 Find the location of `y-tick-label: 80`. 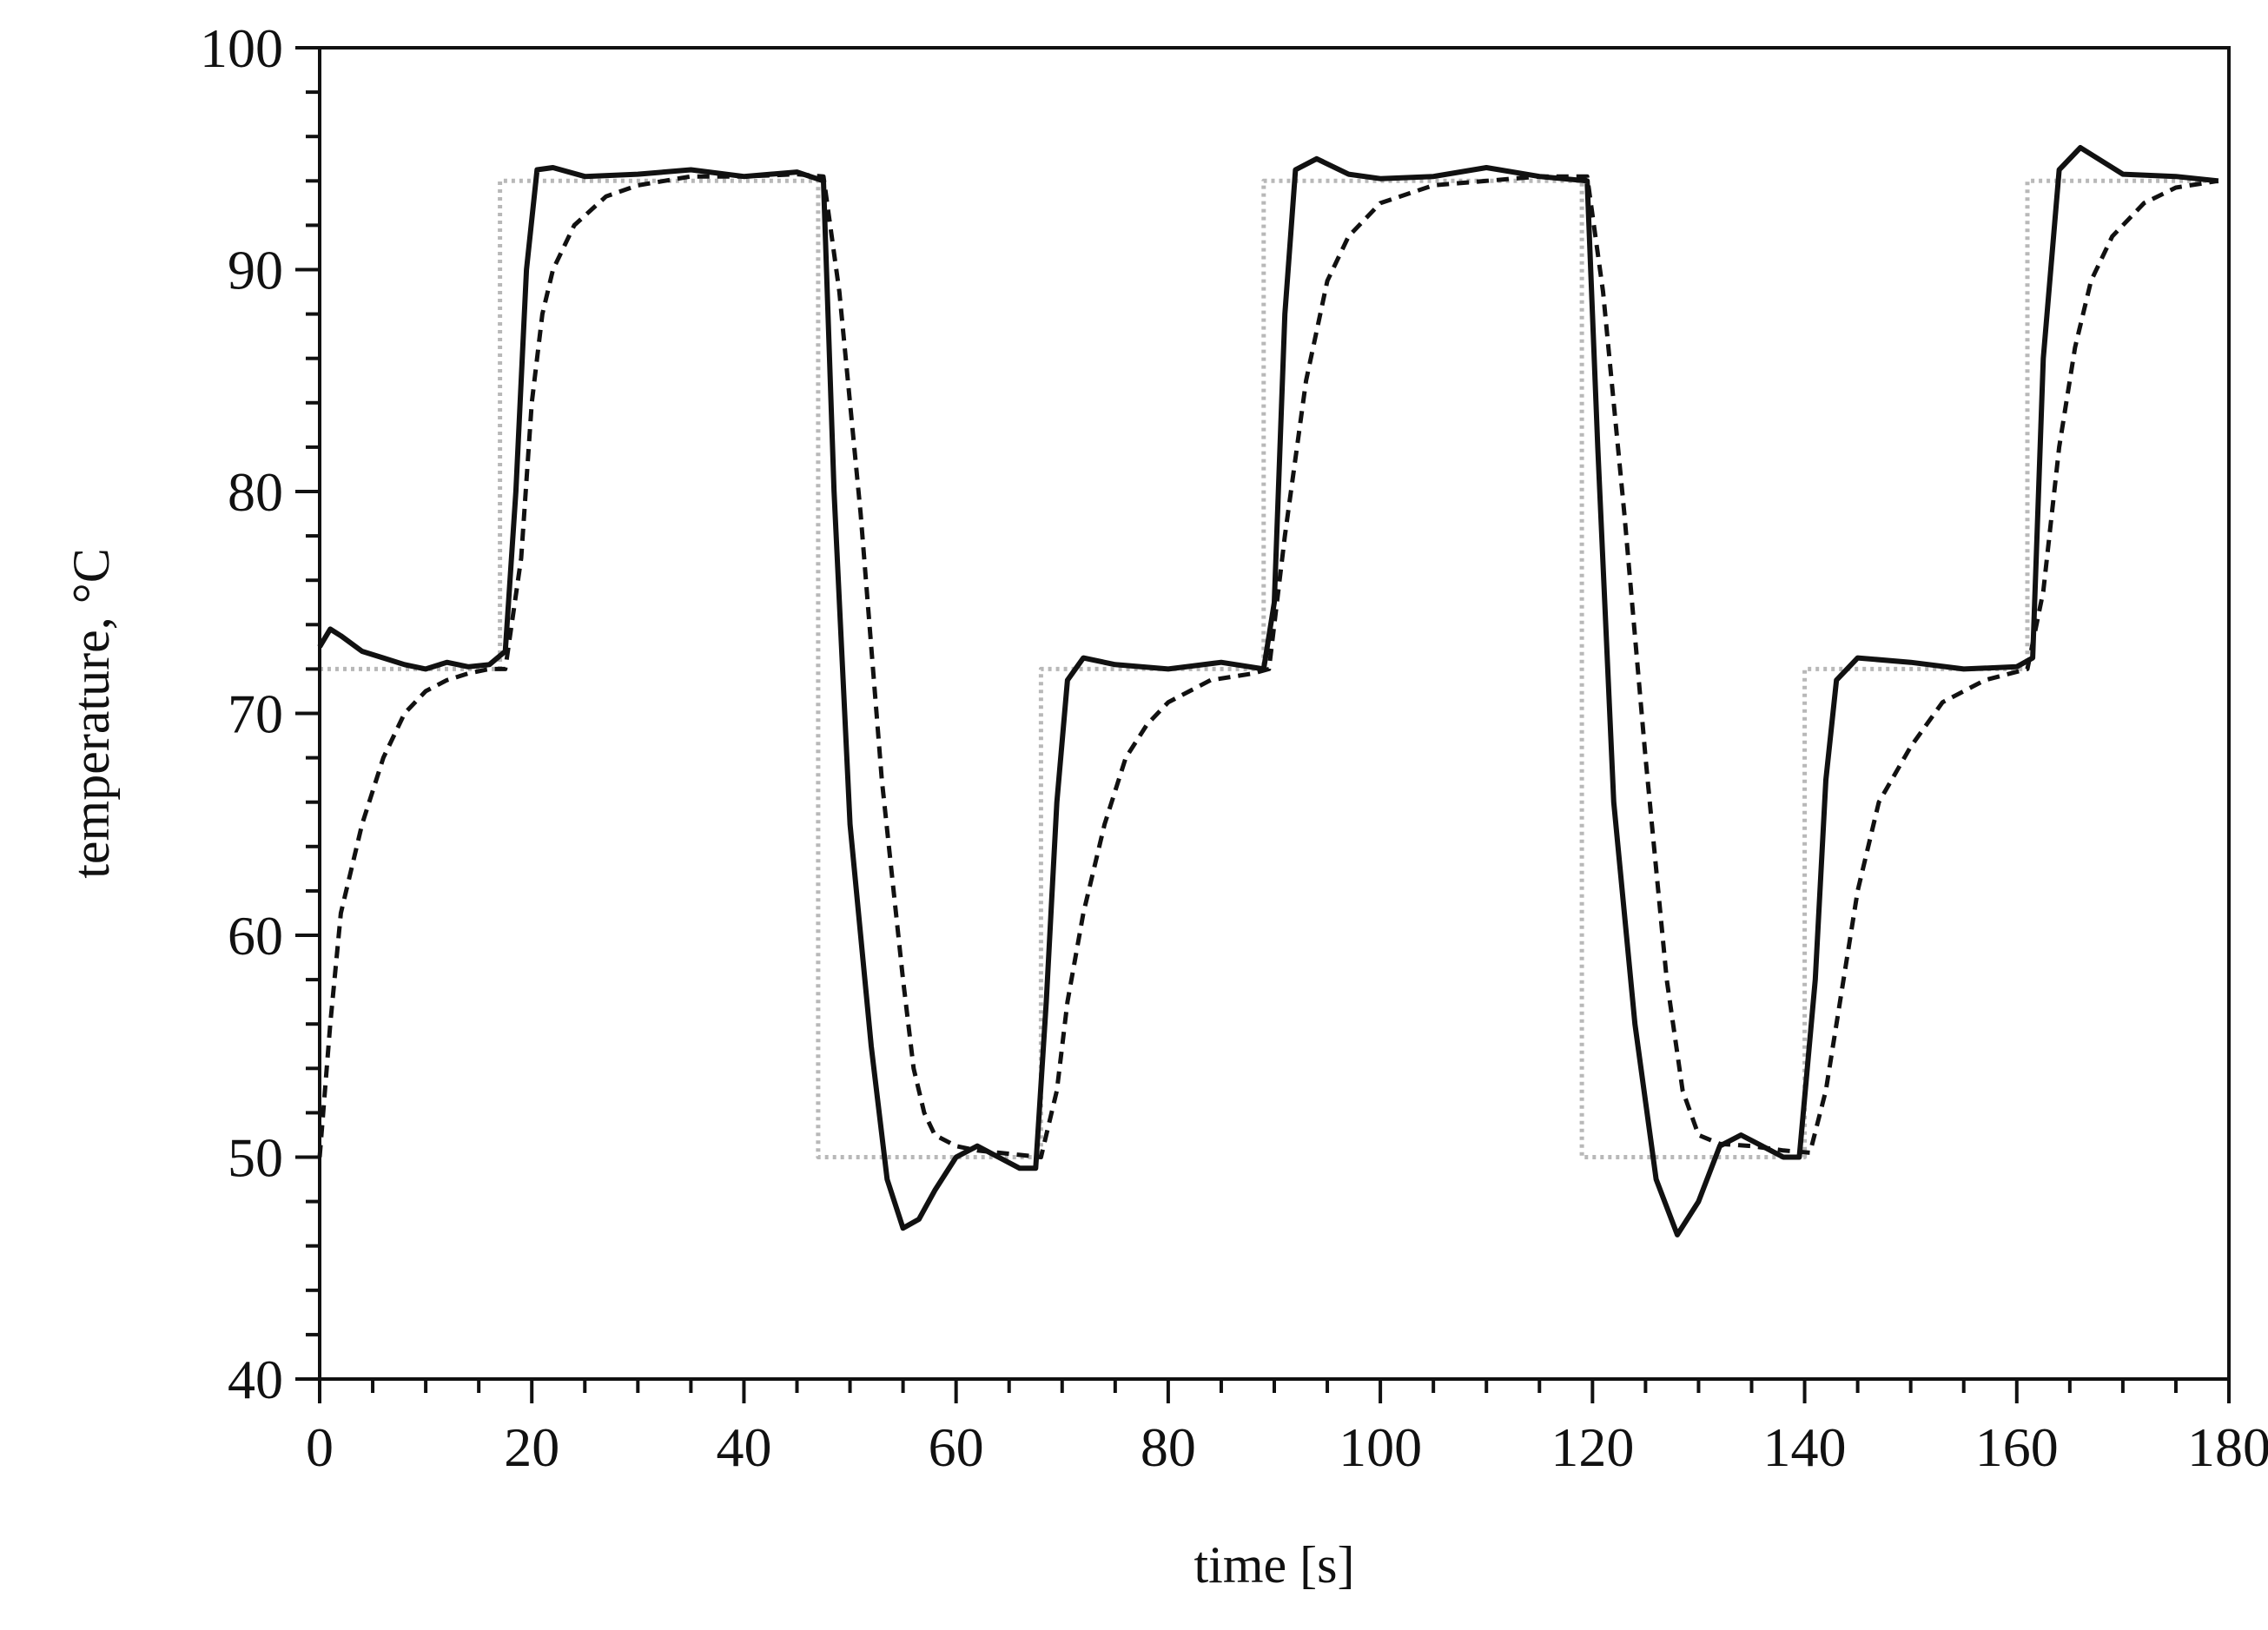

y-tick-label: 80 is located at coordinates (255, 492).